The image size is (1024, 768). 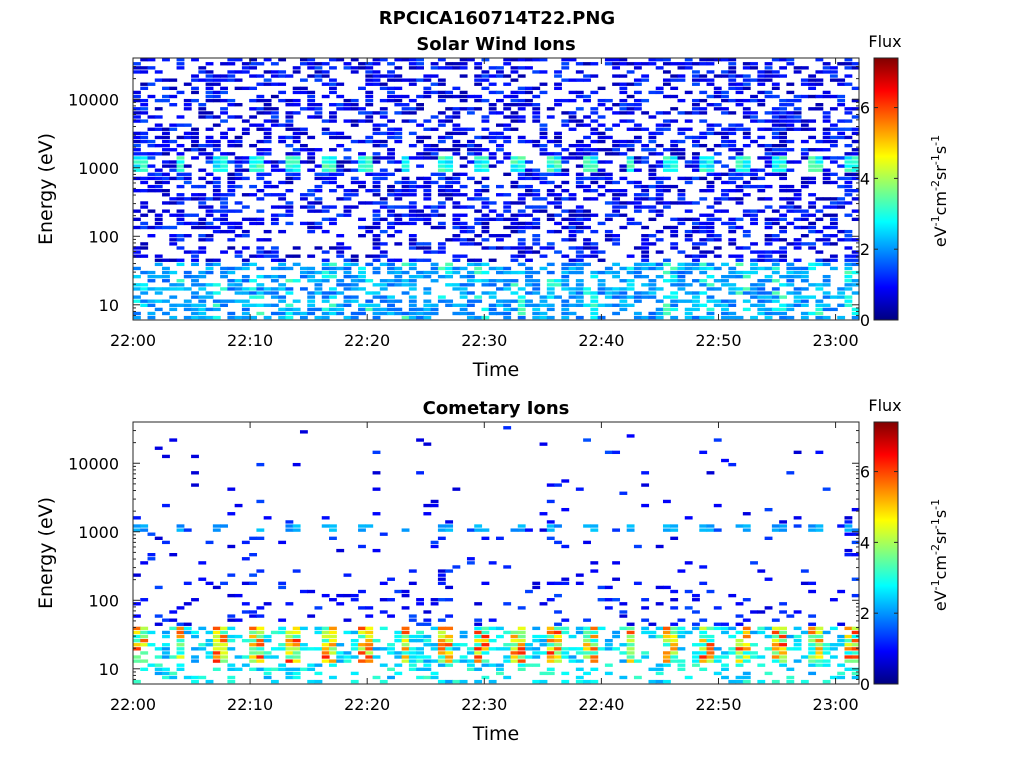 I want to click on x-tick-label: 22:40, so click(x=601, y=704).